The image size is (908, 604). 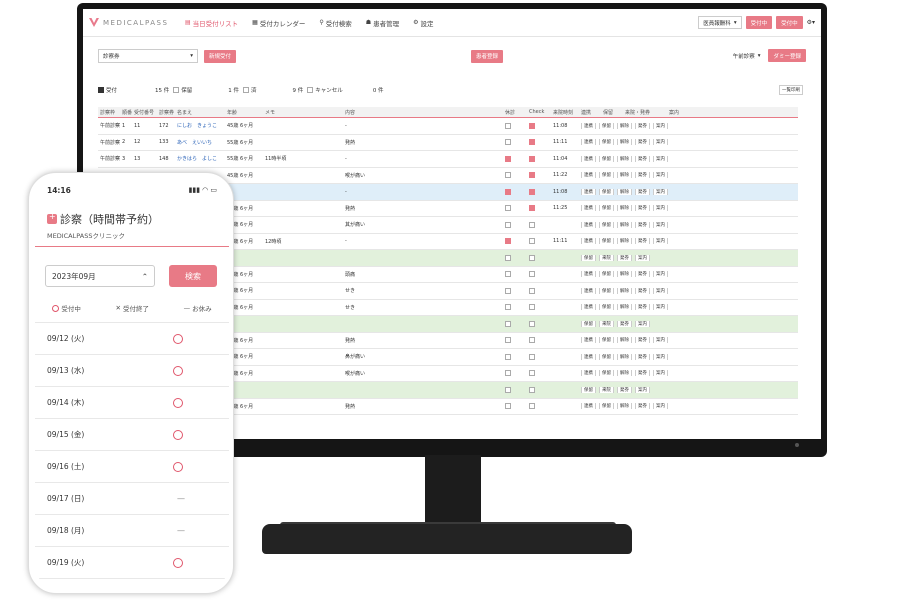 What do you see at coordinates (132, 499) in the screenshot?
I see `day-row: 09/17 (日) —` at bounding box center [132, 499].